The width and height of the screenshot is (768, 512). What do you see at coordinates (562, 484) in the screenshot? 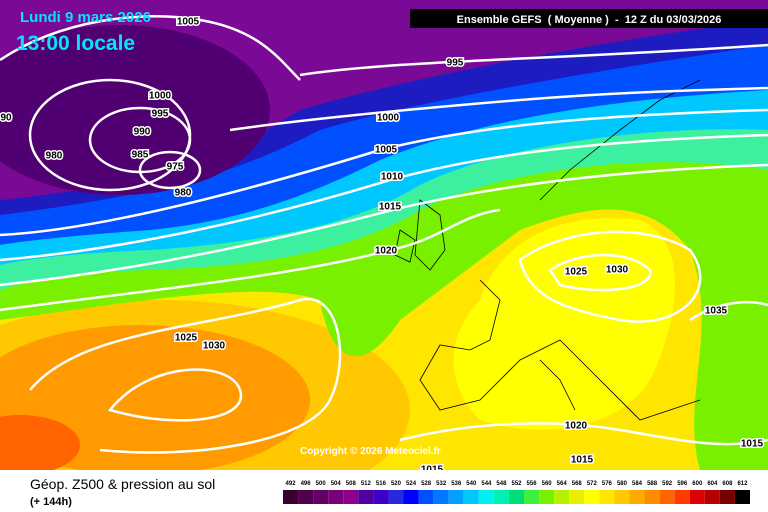
I see `legend-label: 564` at bounding box center [562, 484].